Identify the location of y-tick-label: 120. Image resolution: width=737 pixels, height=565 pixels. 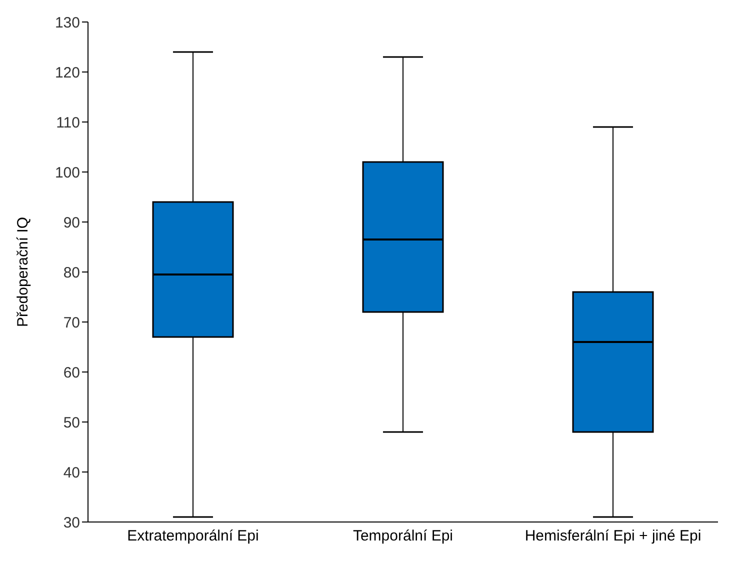
(67, 73).